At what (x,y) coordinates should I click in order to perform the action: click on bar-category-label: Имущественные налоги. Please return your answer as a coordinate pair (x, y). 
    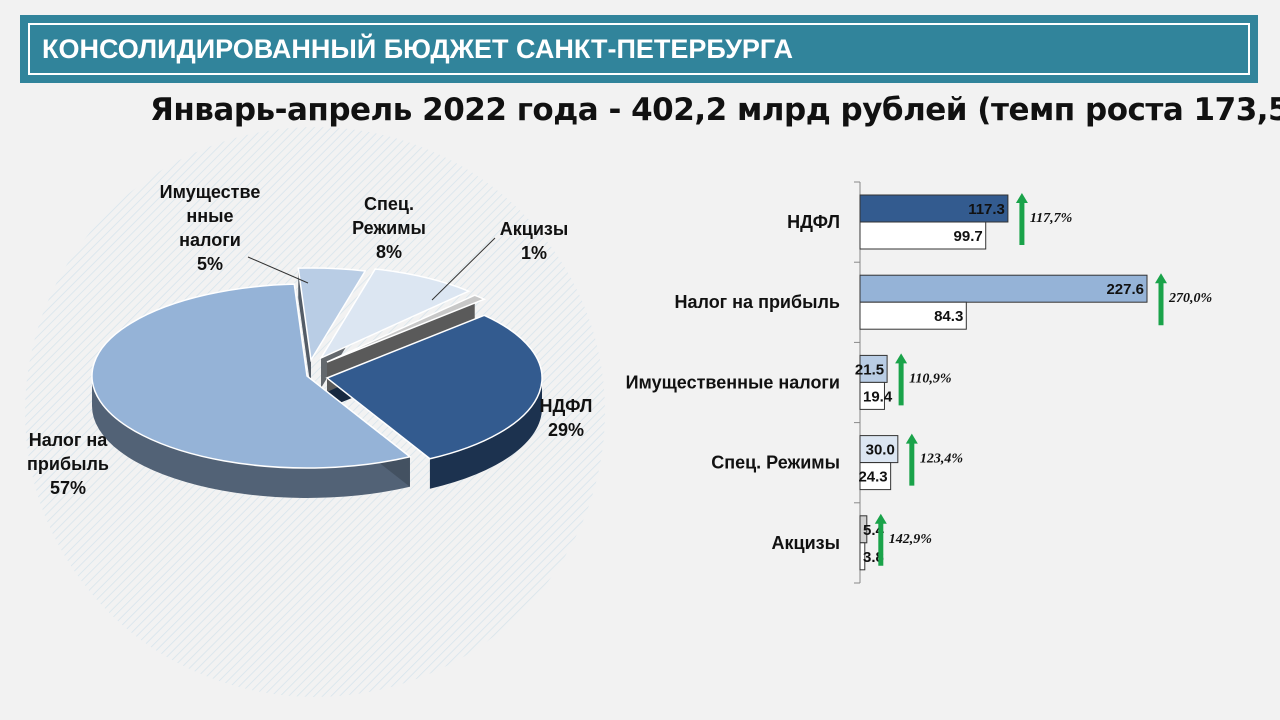
    Looking at the image, I should click on (733, 382).